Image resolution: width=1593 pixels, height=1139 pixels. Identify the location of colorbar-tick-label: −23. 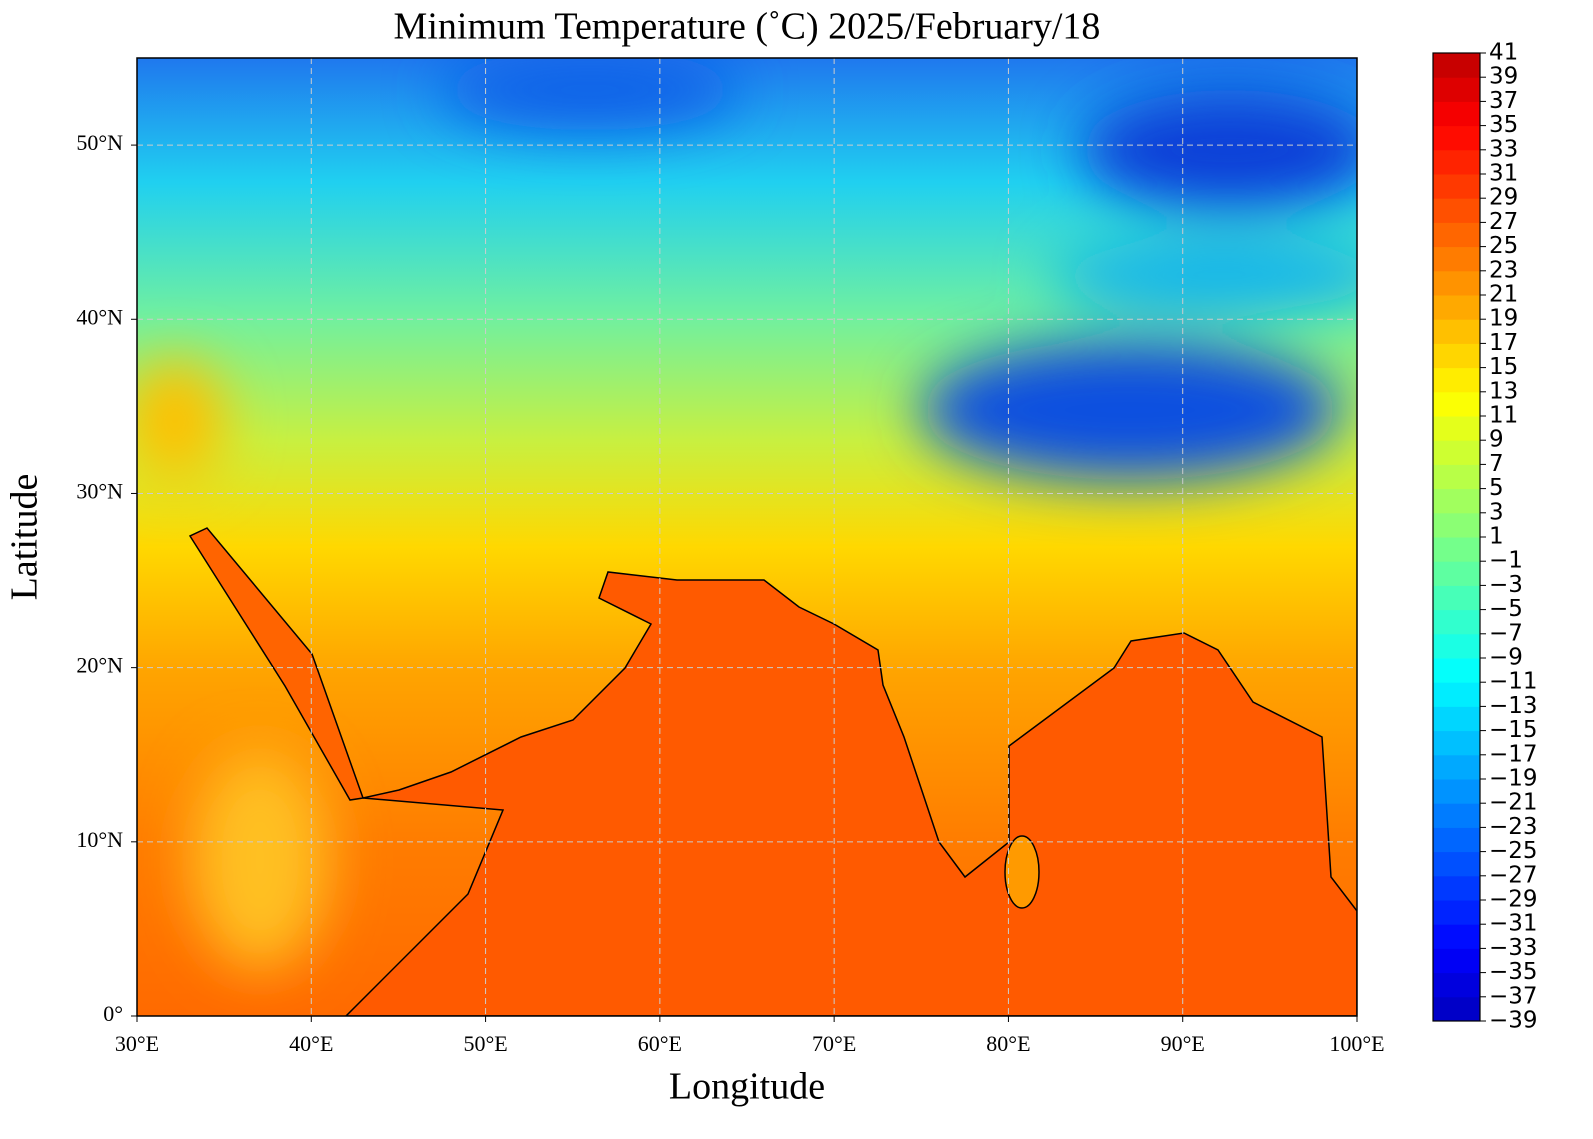
(1513, 827).